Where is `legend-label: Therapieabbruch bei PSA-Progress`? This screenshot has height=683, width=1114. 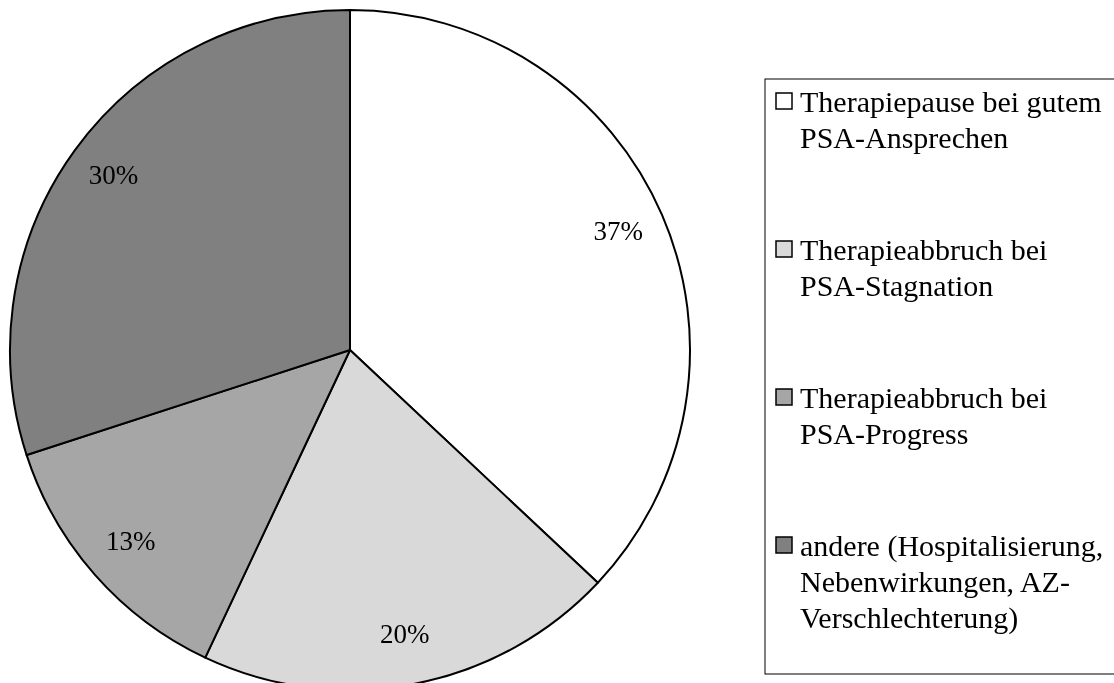
legend-label: Therapieabbruch bei PSA-Progress is located at coordinates (924, 415).